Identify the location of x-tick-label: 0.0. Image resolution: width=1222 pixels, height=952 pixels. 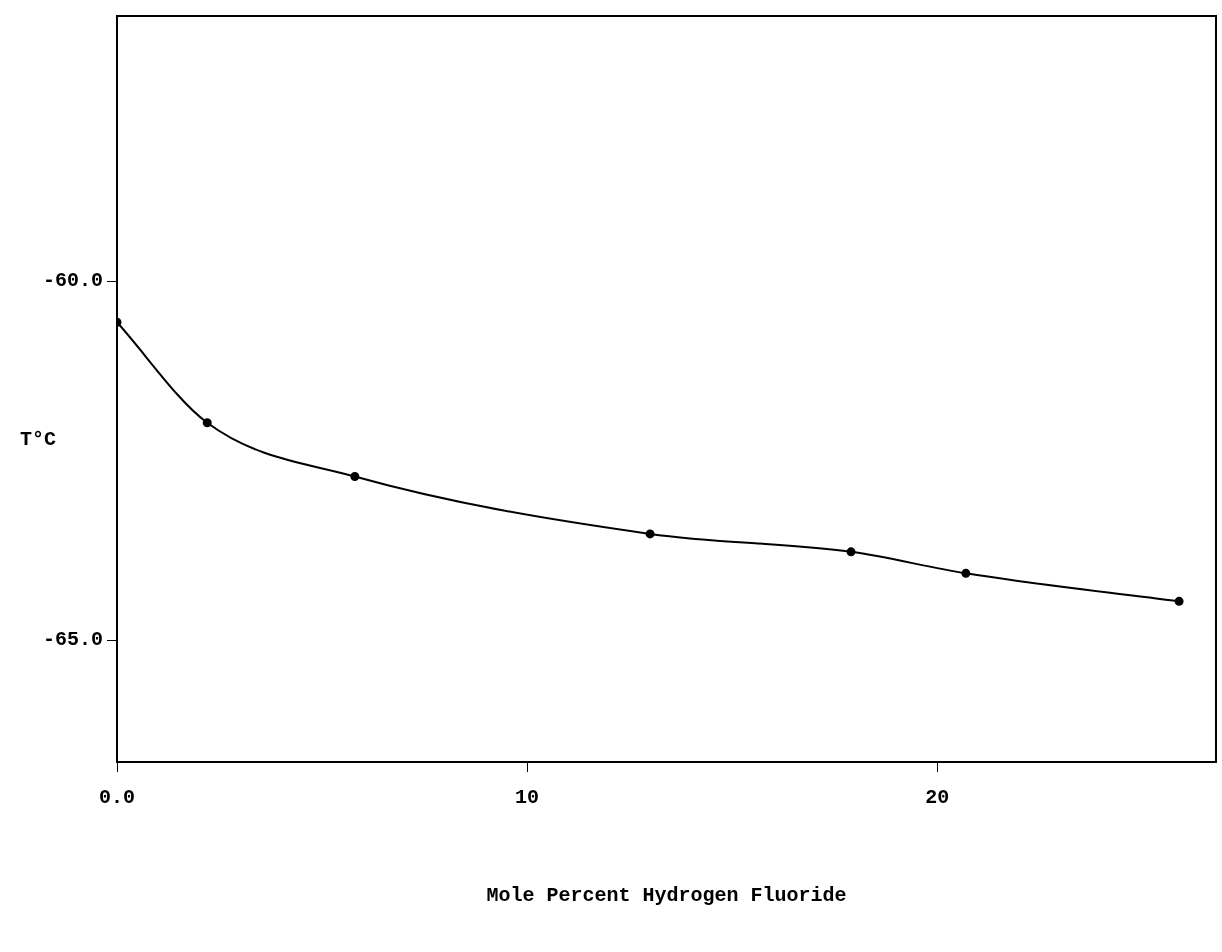
(117, 798).